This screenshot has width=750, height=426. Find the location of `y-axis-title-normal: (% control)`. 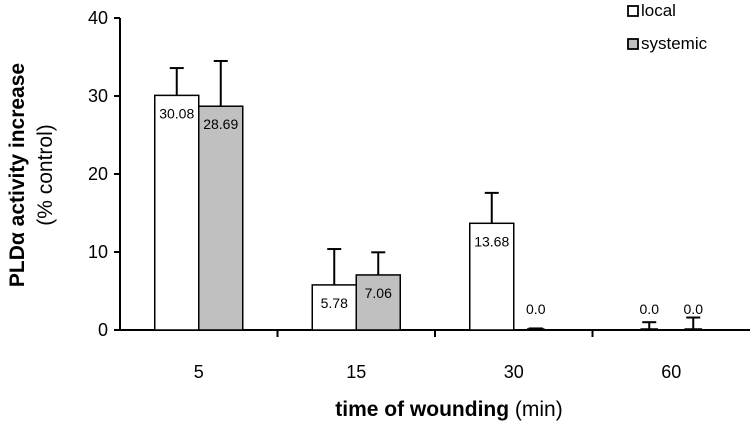

y-axis-title-normal: (% control) is located at coordinates (45, 175).